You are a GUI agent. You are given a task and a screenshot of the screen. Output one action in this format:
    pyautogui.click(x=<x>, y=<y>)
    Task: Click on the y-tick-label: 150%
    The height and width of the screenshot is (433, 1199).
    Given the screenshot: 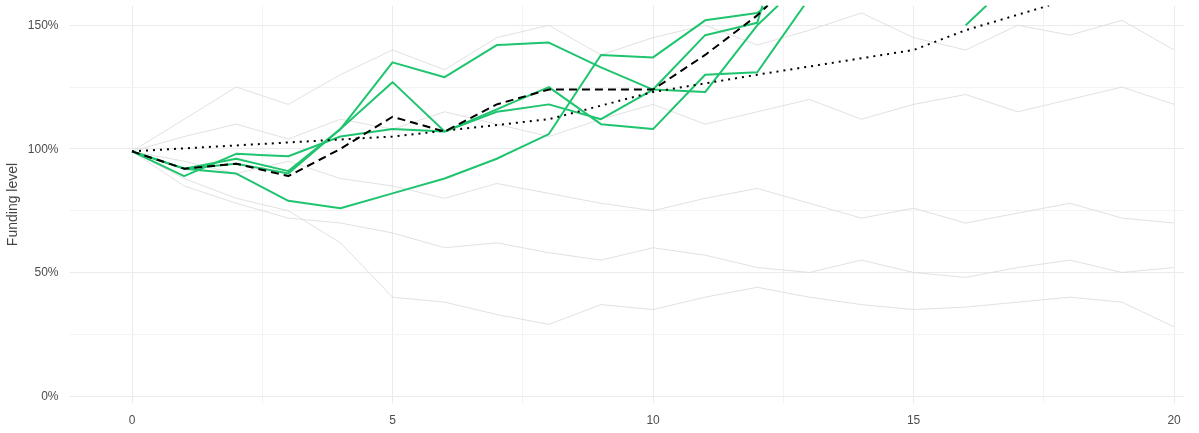 What is the action you would take?
    pyautogui.click(x=43, y=25)
    